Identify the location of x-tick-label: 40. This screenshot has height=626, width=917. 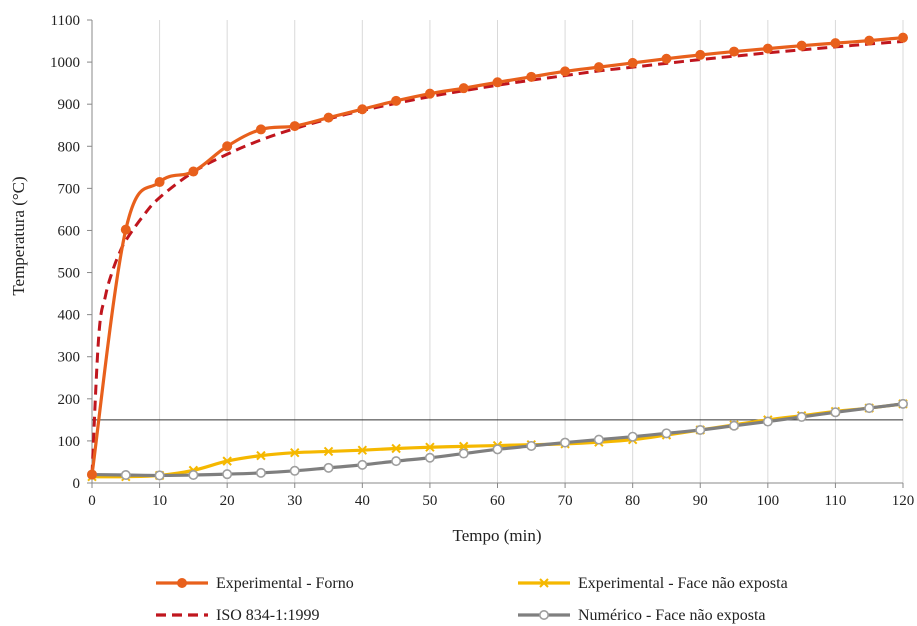
(362, 501).